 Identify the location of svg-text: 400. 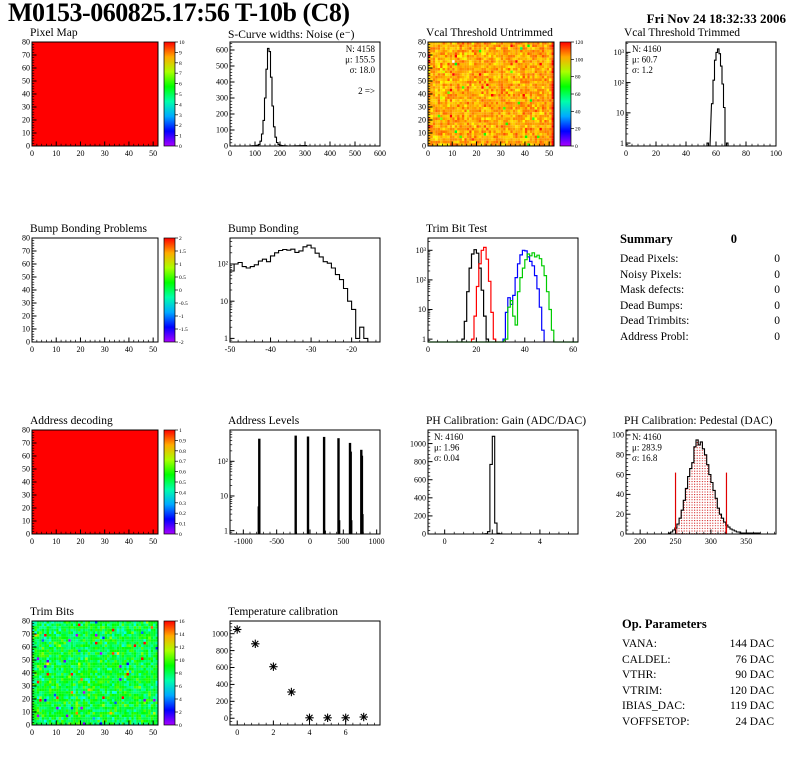
(420, 498).